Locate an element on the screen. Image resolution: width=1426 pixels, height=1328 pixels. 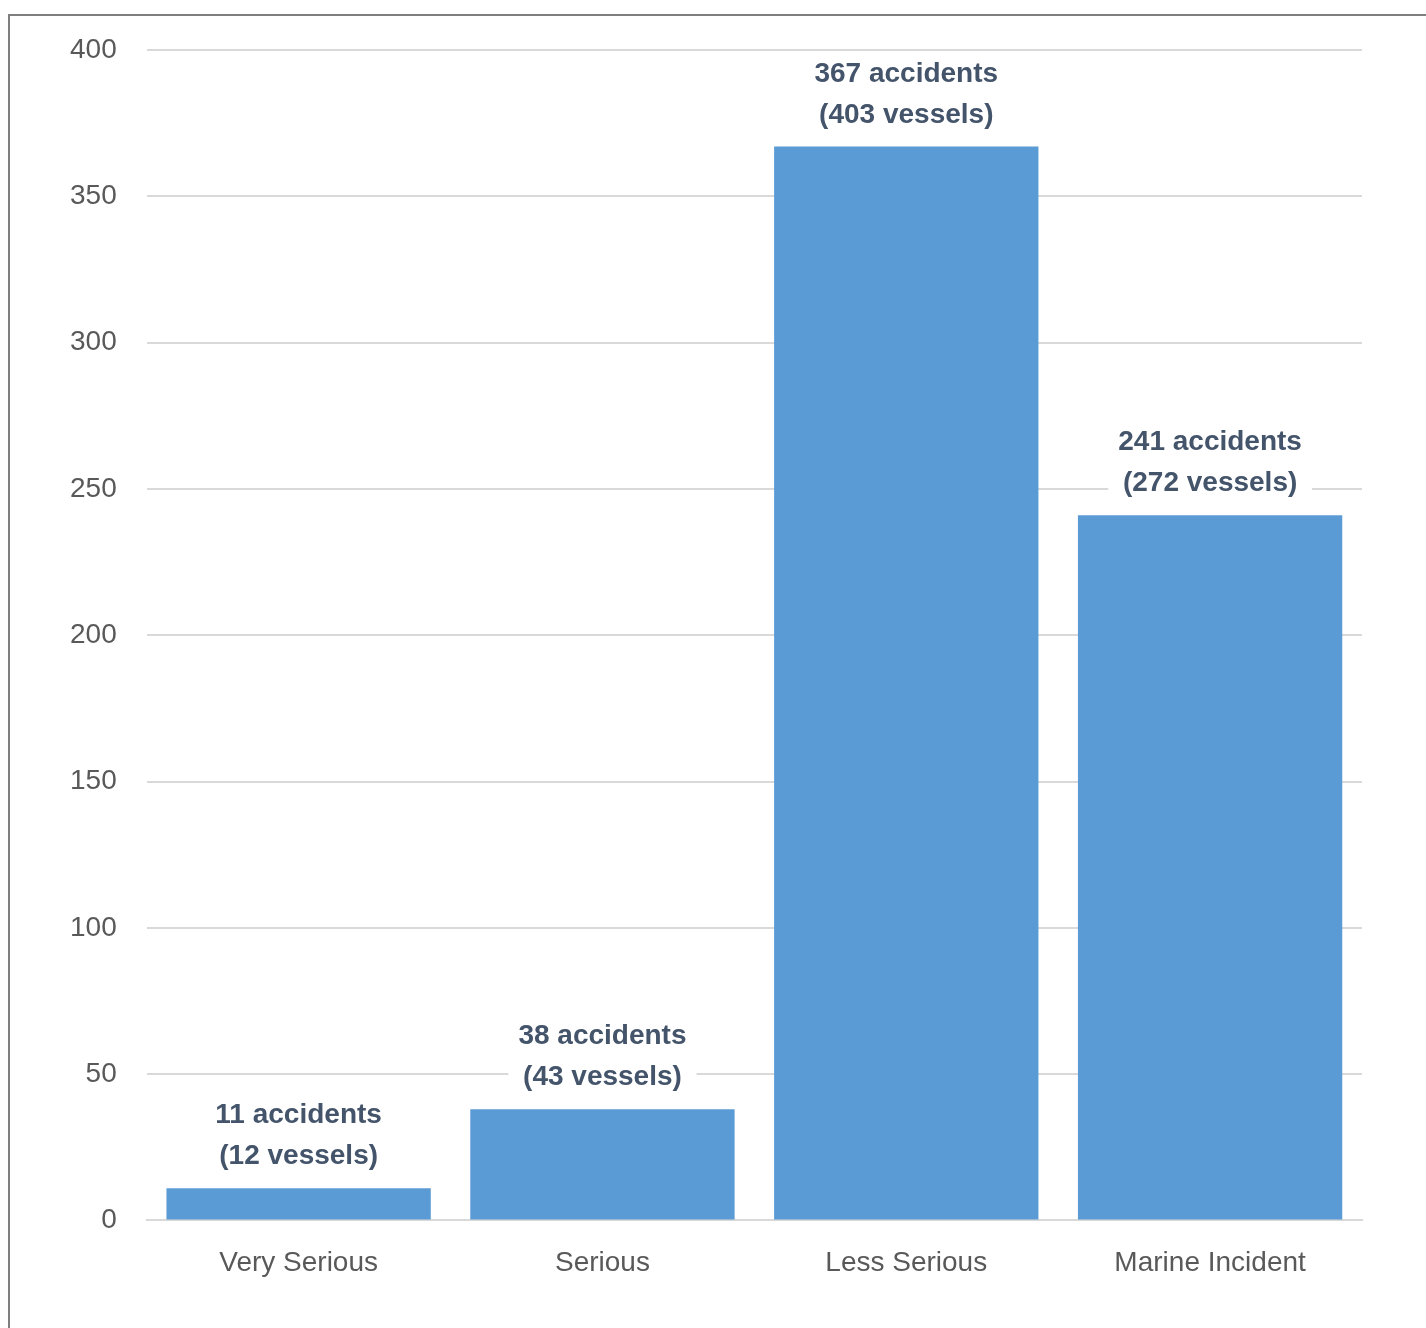
y-tick-label: 300 is located at coordinates (93, 341).